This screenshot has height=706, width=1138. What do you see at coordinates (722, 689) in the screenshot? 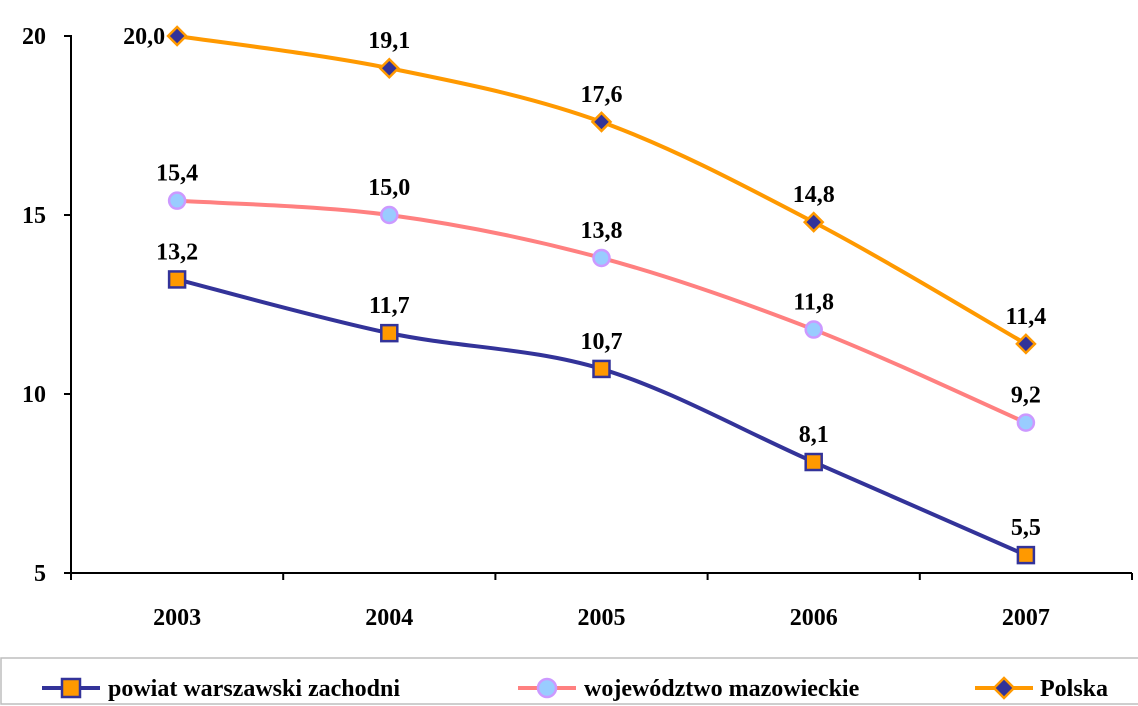
I see `legend-label: województwo mazowieckie` at bounding box center [722, 689].